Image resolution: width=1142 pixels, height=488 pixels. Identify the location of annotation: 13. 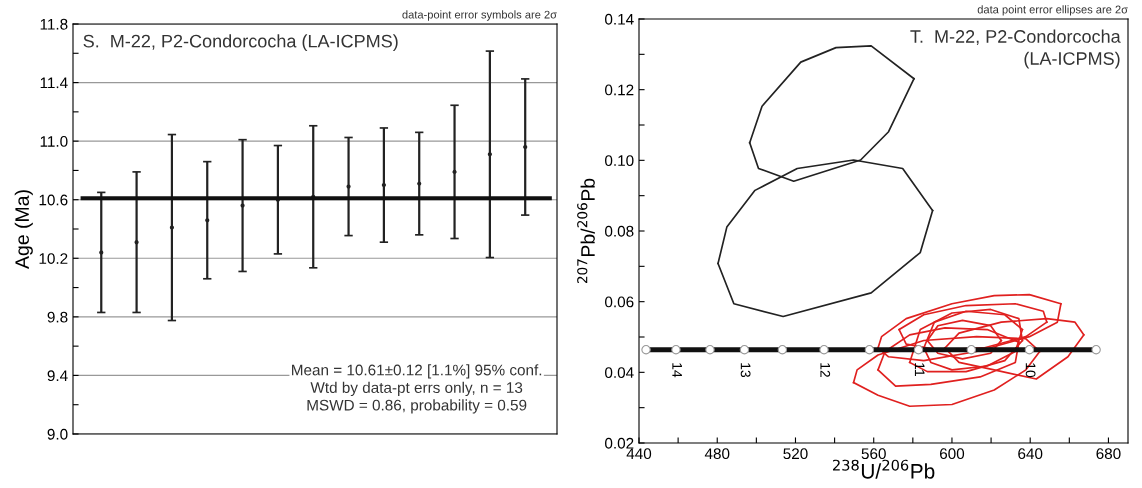
(745, 370).